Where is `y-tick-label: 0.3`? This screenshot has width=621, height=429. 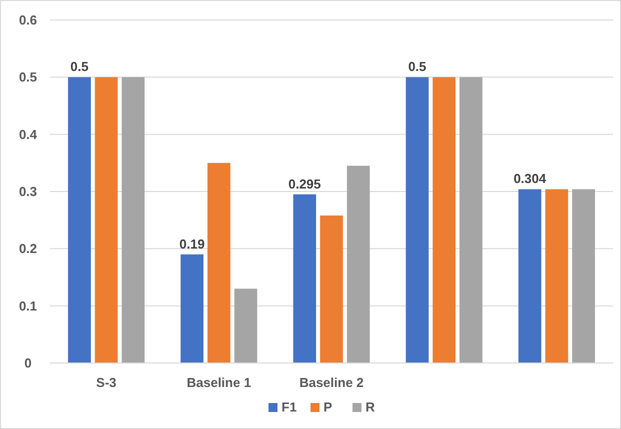
y-tick-label: 0.3 is located at coordinates (28, 192).